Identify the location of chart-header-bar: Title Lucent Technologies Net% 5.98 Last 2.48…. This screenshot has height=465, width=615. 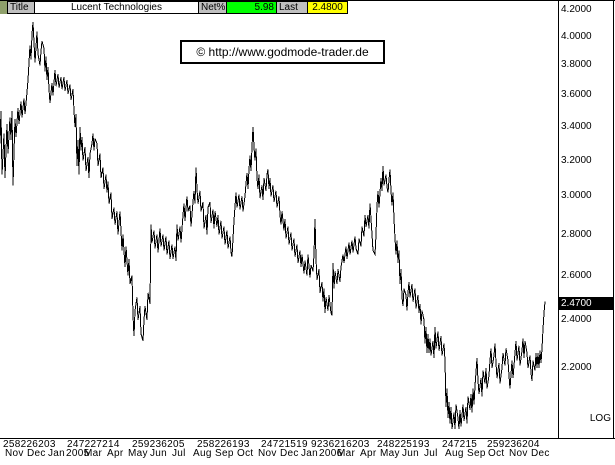
(174, 7).